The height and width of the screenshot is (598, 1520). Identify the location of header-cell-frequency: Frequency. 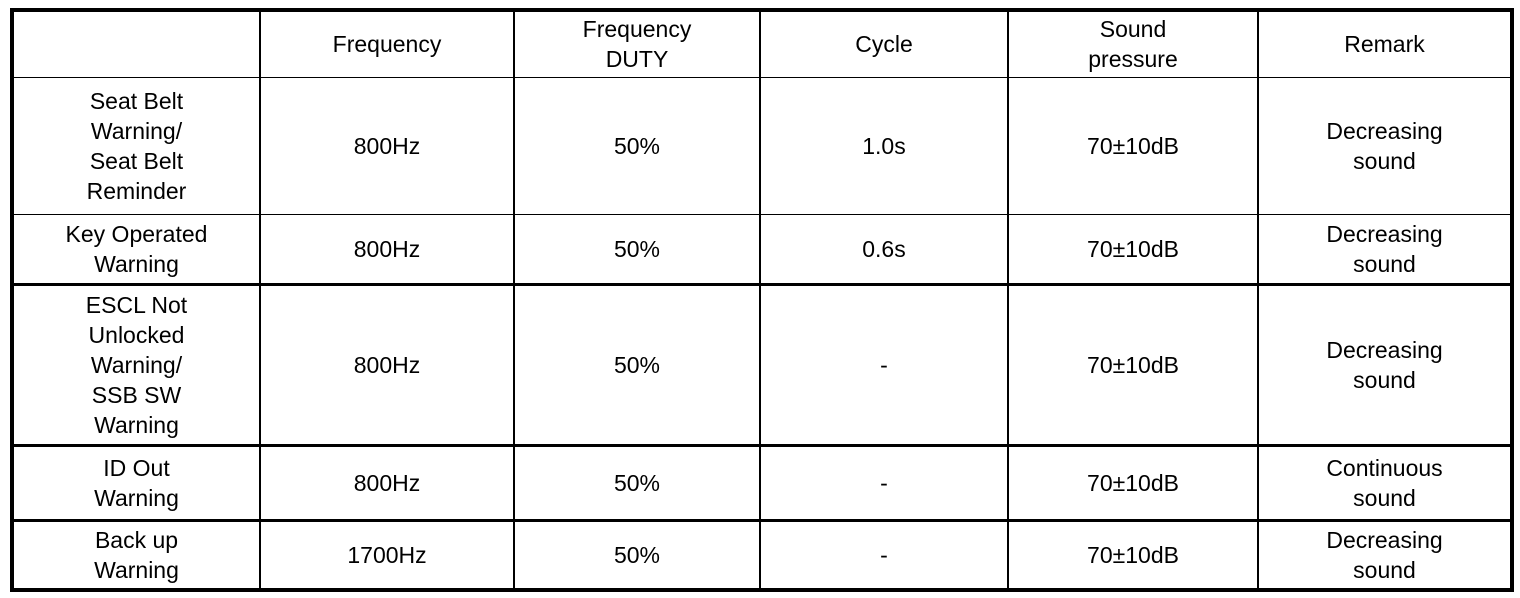
(387, 44).